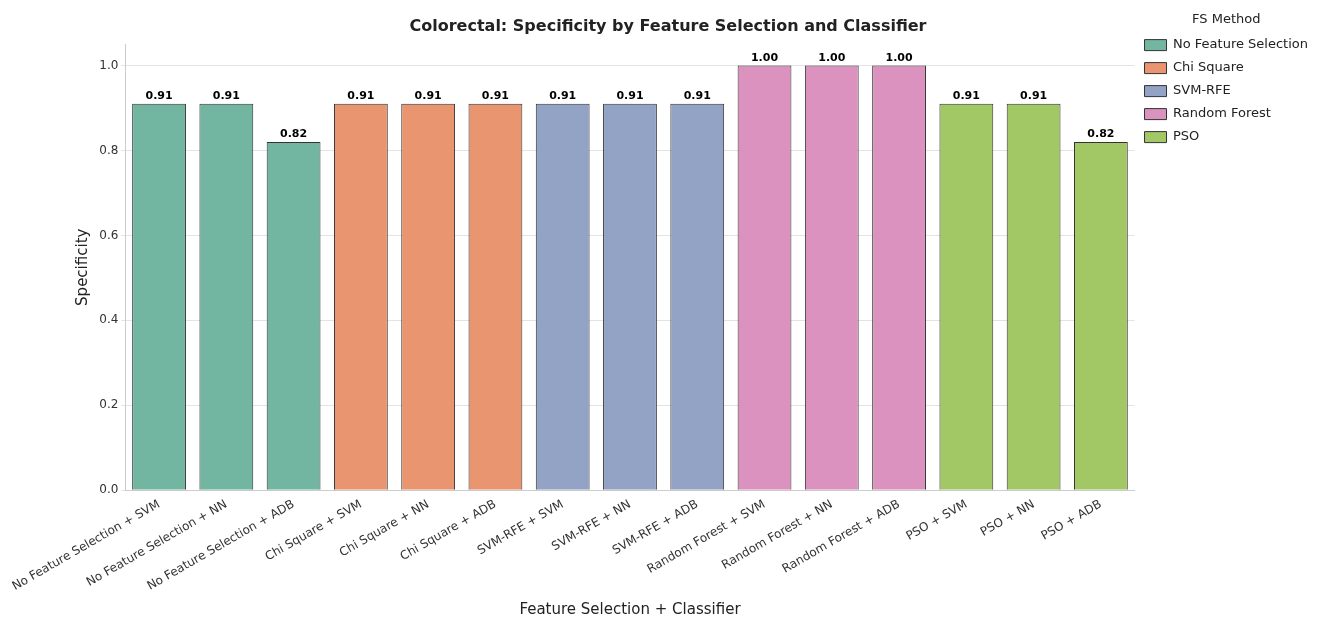 The width and height of the screenshot is (1337, 636). What do you see at coordinates (109, 64) in the screenshot?
I see `y-tick-label: 1.0` at bounding box center [109, 64].